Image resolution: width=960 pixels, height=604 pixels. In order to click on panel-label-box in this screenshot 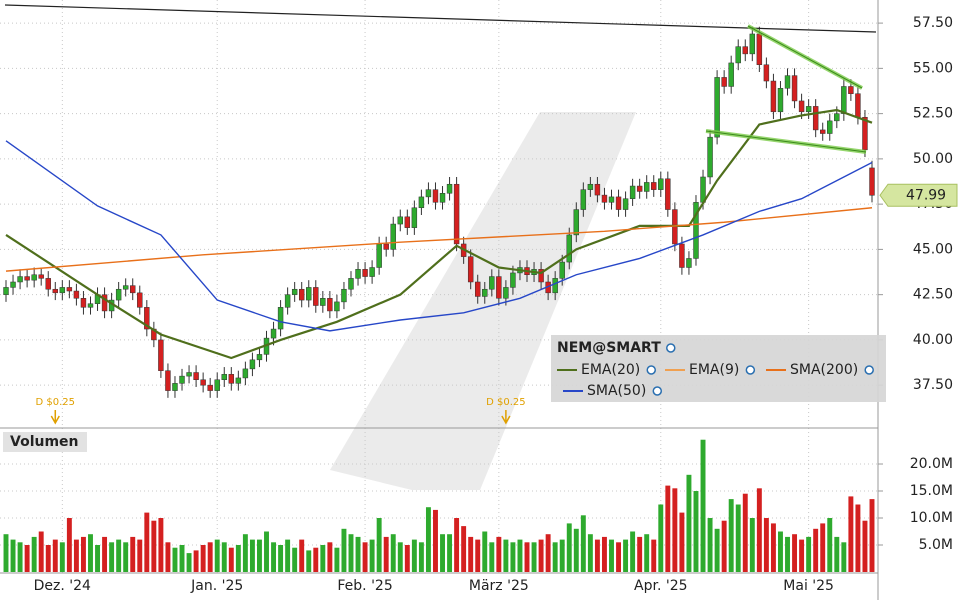, I will do `click(45, 442)`.